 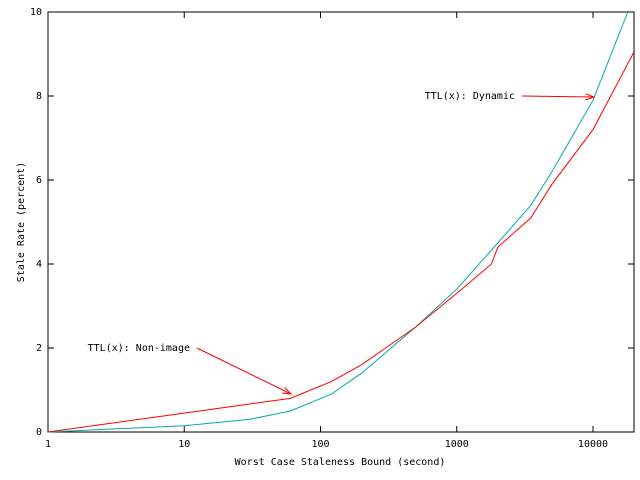 I want to click on series-label: TTL(x): Dynamic, so click(x=470, y=96).